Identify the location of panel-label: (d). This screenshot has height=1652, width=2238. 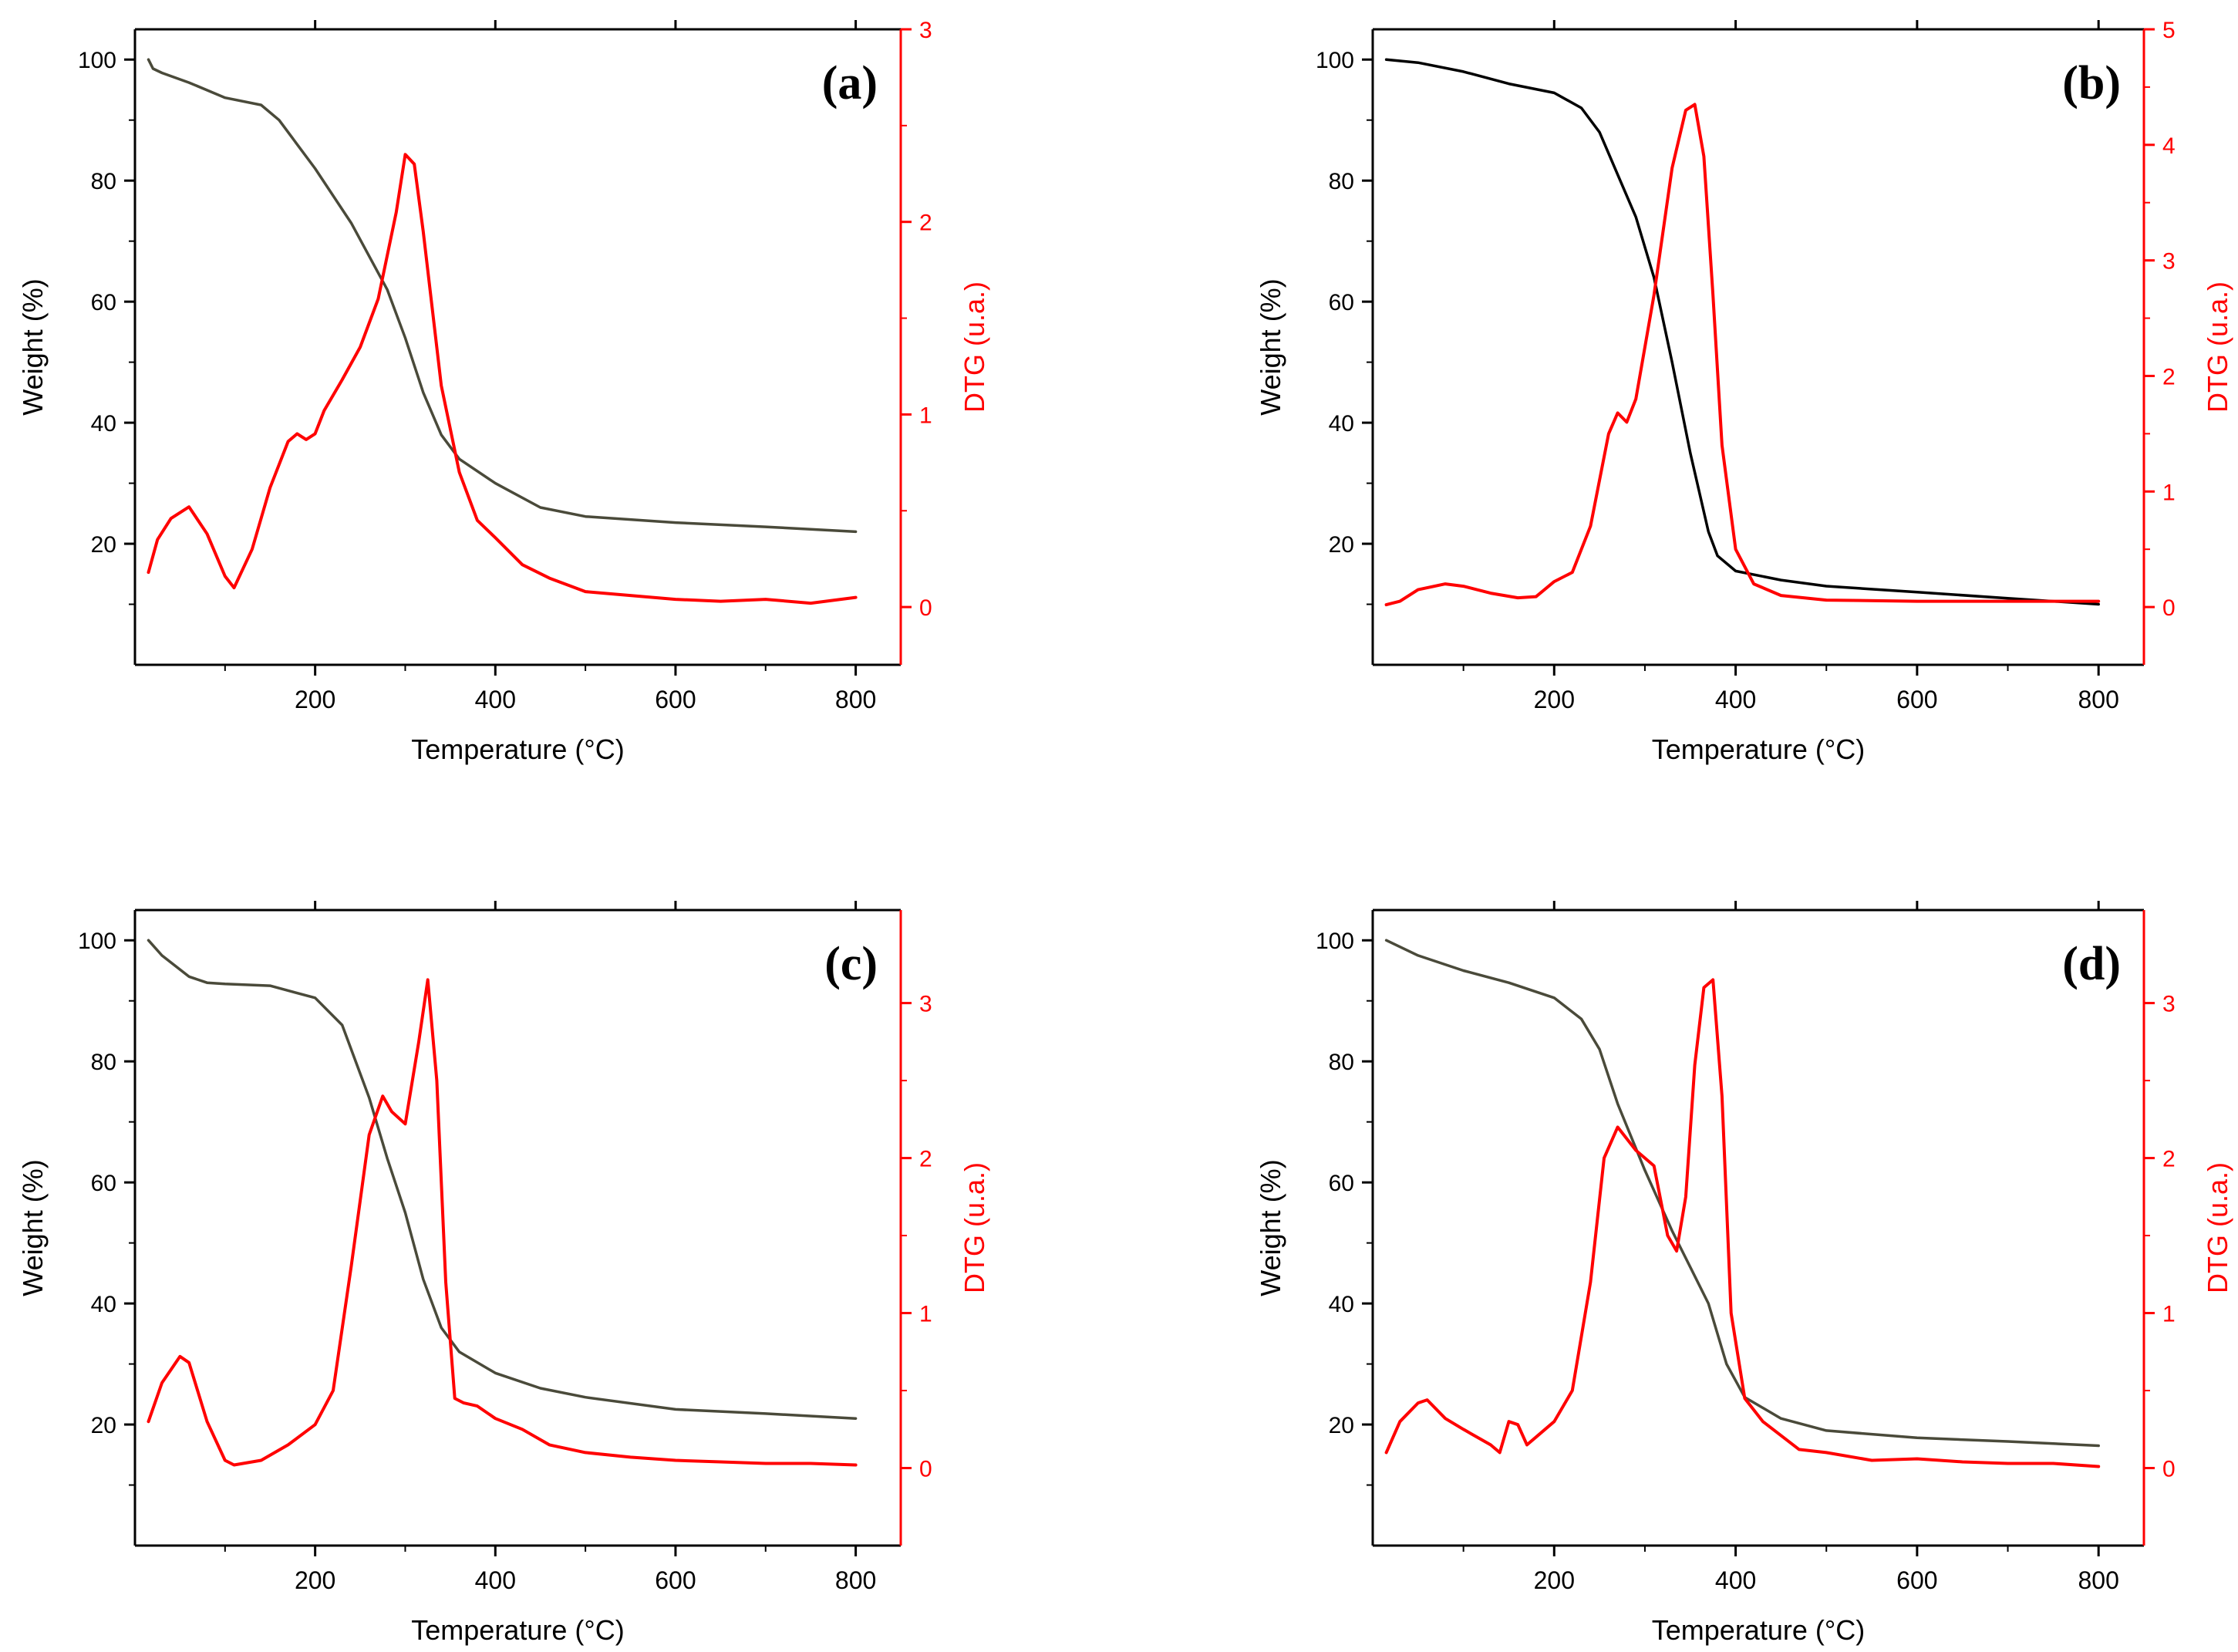
(2091, 964).